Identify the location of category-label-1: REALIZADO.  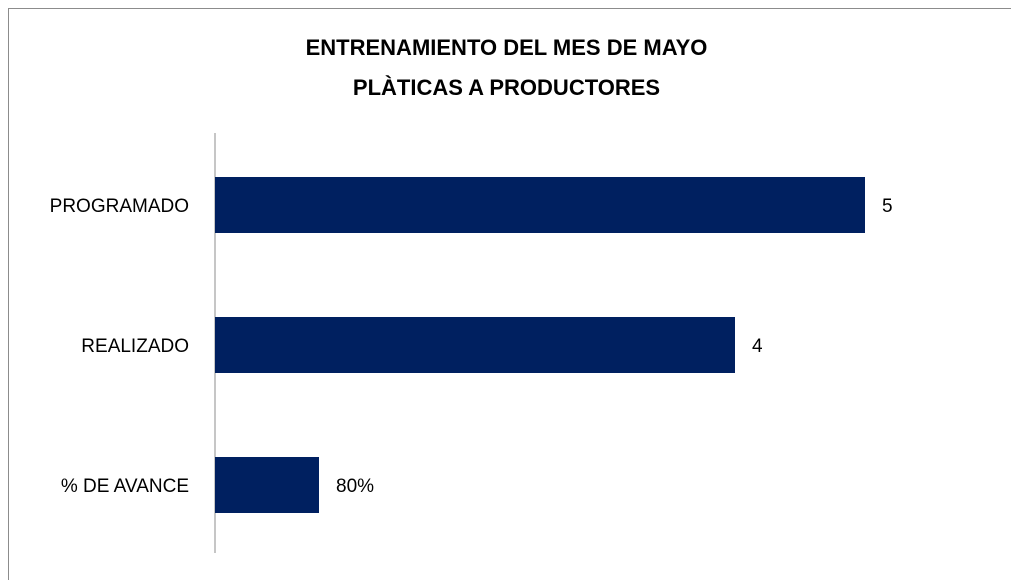
(135, 346).